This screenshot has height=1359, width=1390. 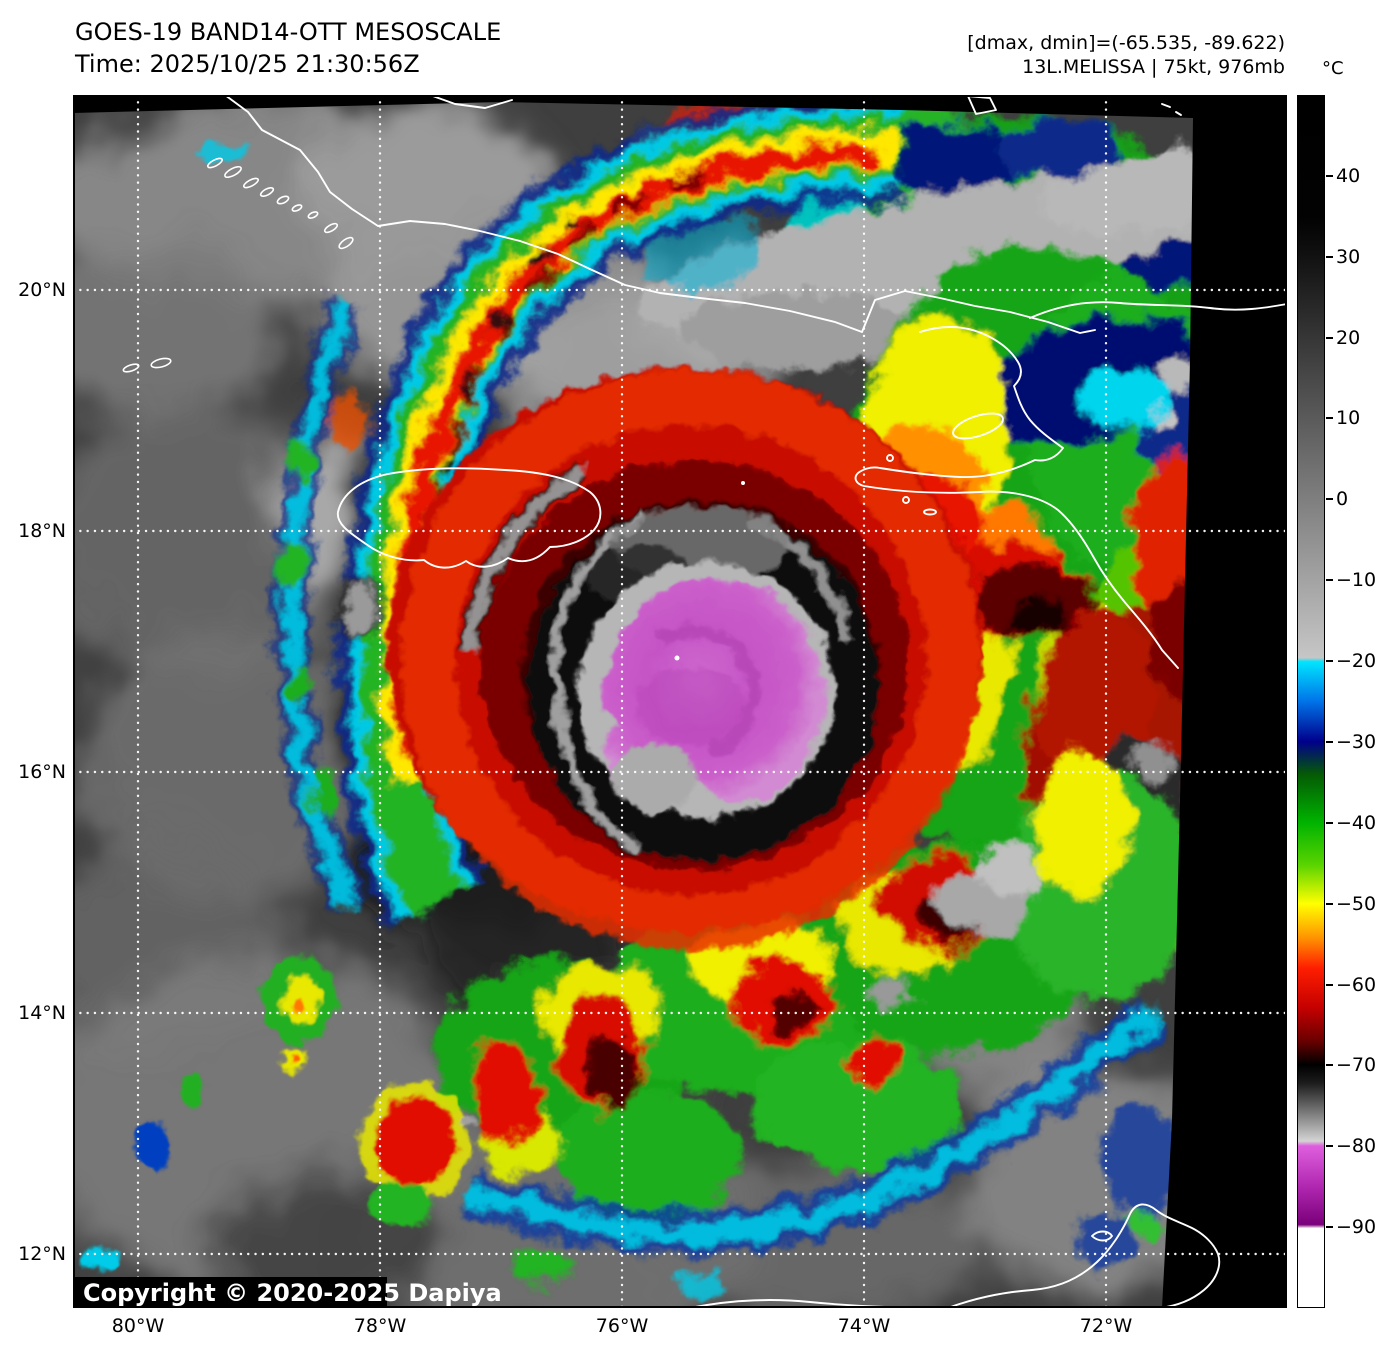 I want to click on colorbar-tick: −50, so click(x=1351, y=904).